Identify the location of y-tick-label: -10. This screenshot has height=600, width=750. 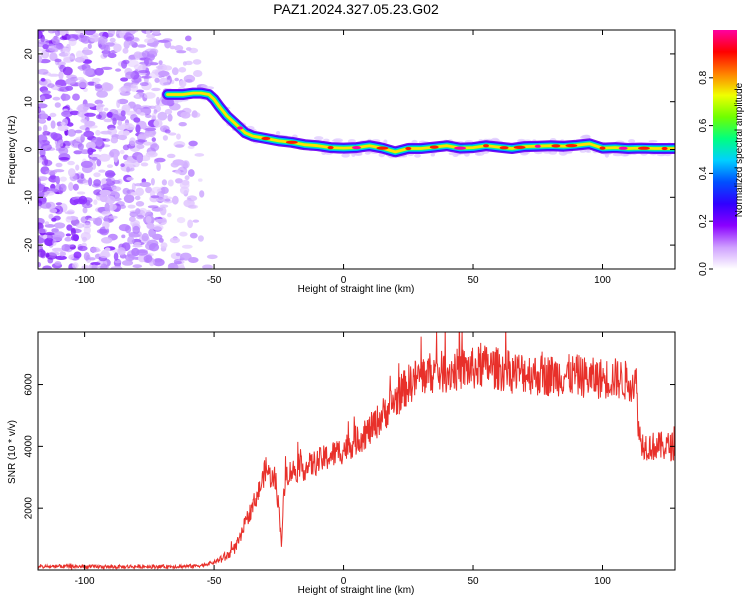
(29, 197).